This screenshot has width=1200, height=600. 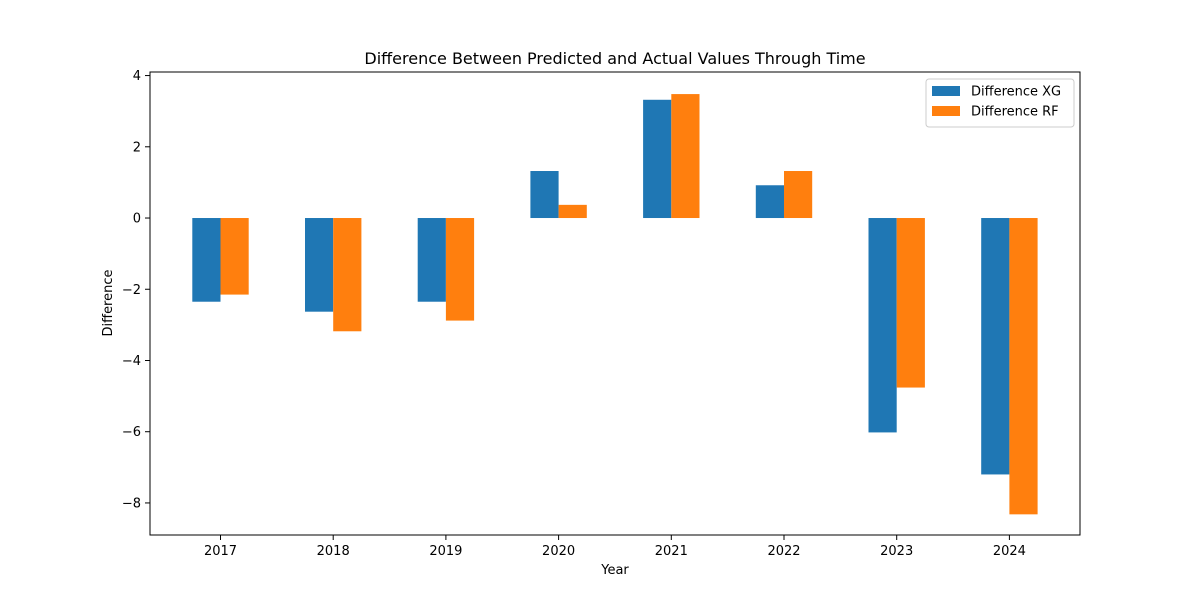 What do you see at coordinates (206, 260) in the screenshot?
I see `bar-xg-2017` at bounding box center [206, 260].